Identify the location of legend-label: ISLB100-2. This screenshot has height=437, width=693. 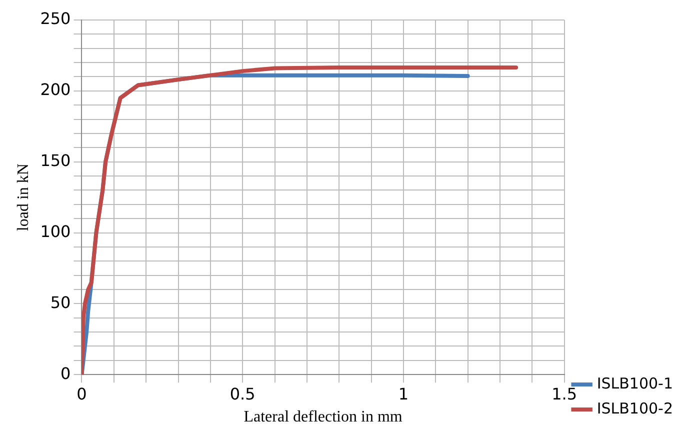
(635, 408).